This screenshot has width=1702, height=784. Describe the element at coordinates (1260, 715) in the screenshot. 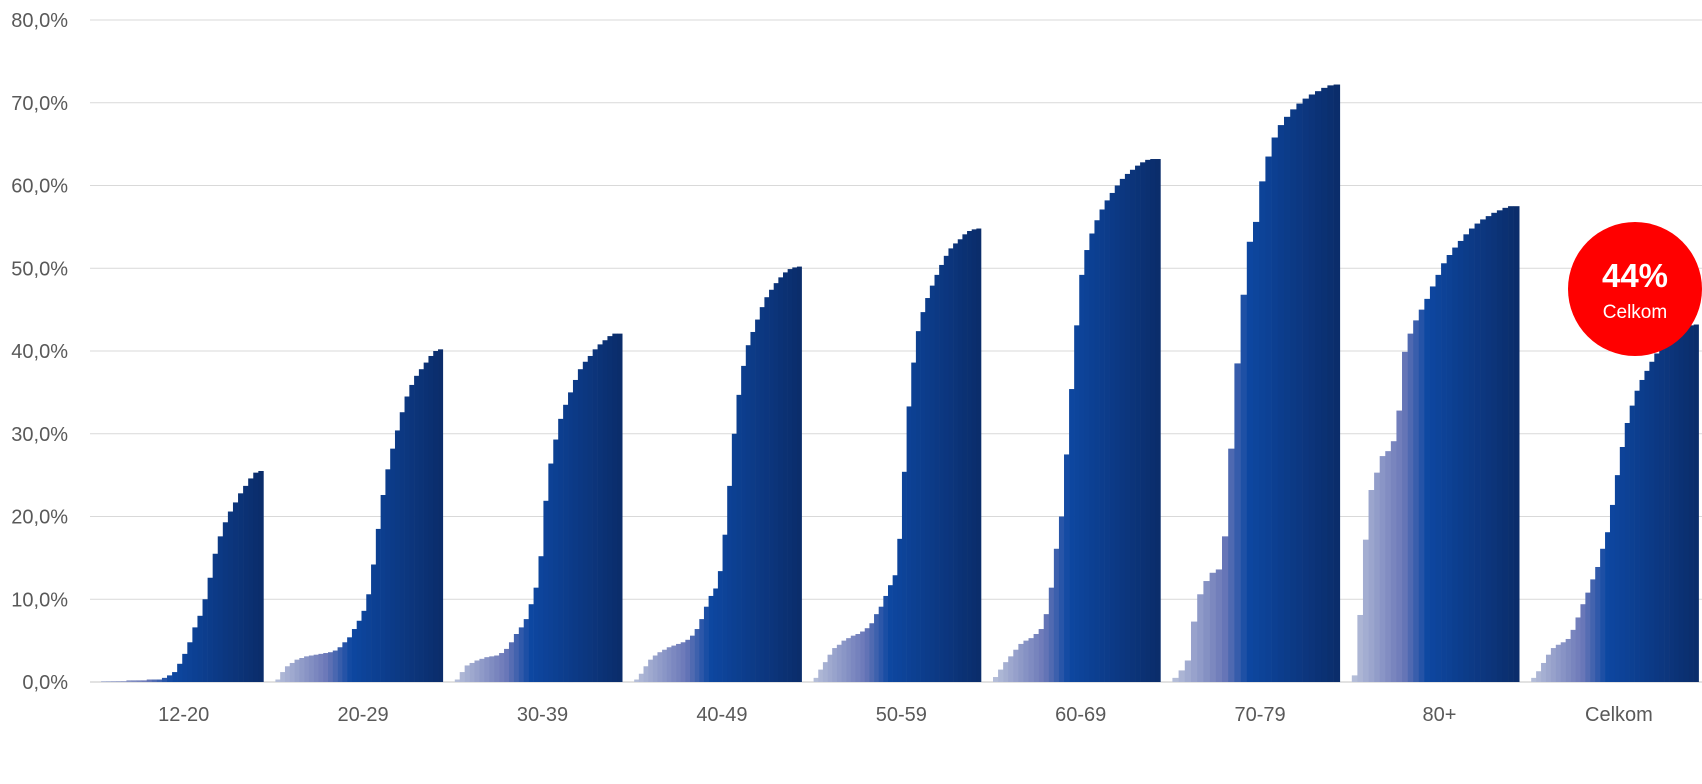

I see `x-tick-label: 70-79` at that location.